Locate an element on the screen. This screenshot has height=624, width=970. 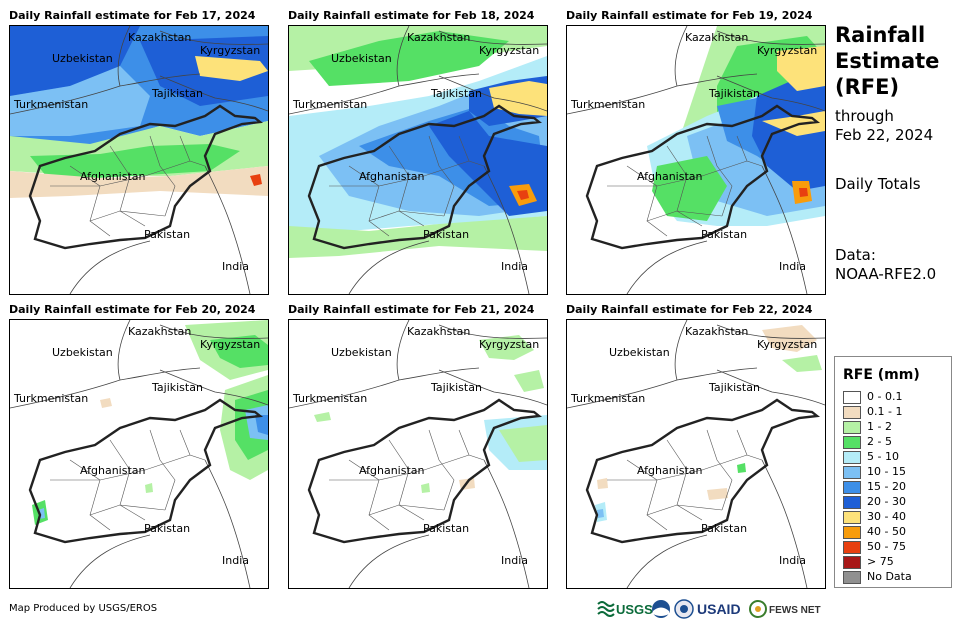
legend-item: 15 - 20 is located at coordinates (874, 487).